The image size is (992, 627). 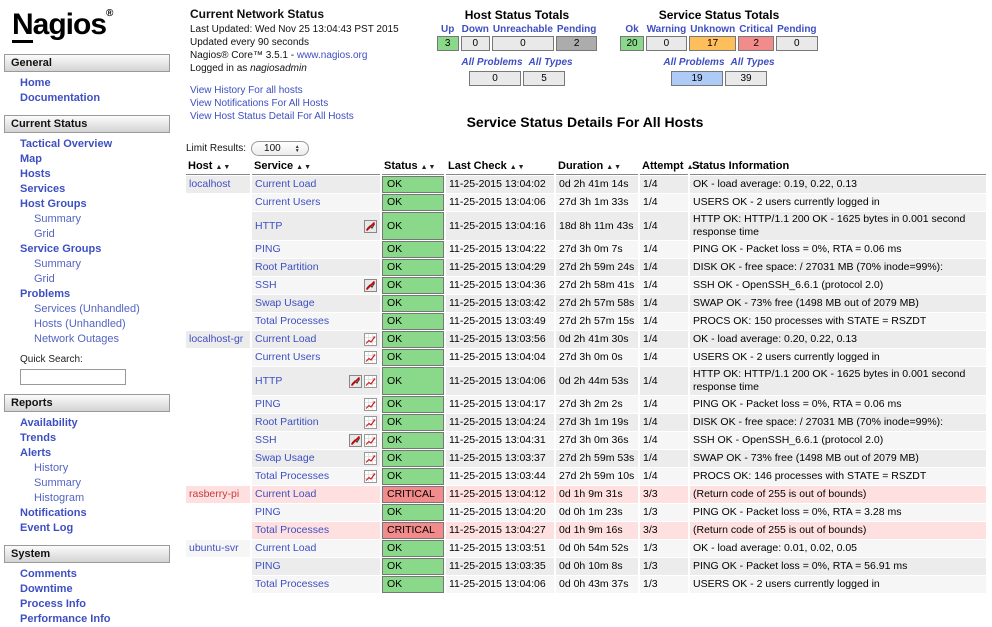 What do you see at coordinates (31, 159) in the screenshot?
I see `sidebar-item-map: Map` at bounding box center [31, 159].